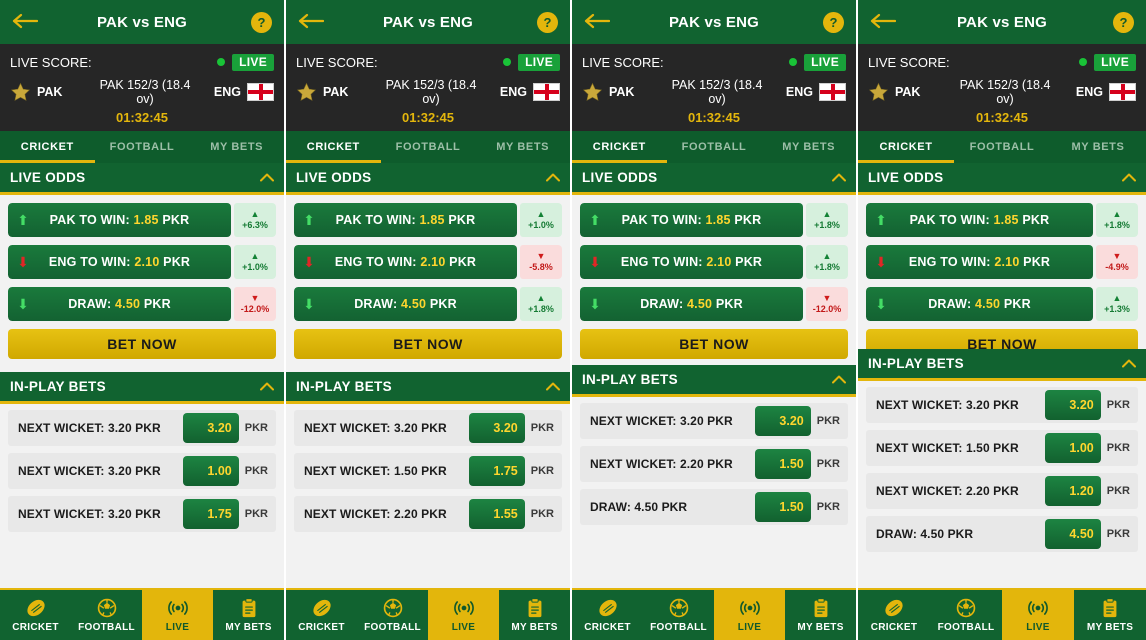 The height and width of the screenshot is (640, 1146). I want to click on inplay-row: NEXT WICKET: 3.20 PKR 1.00 PKR, so click(142, 471).